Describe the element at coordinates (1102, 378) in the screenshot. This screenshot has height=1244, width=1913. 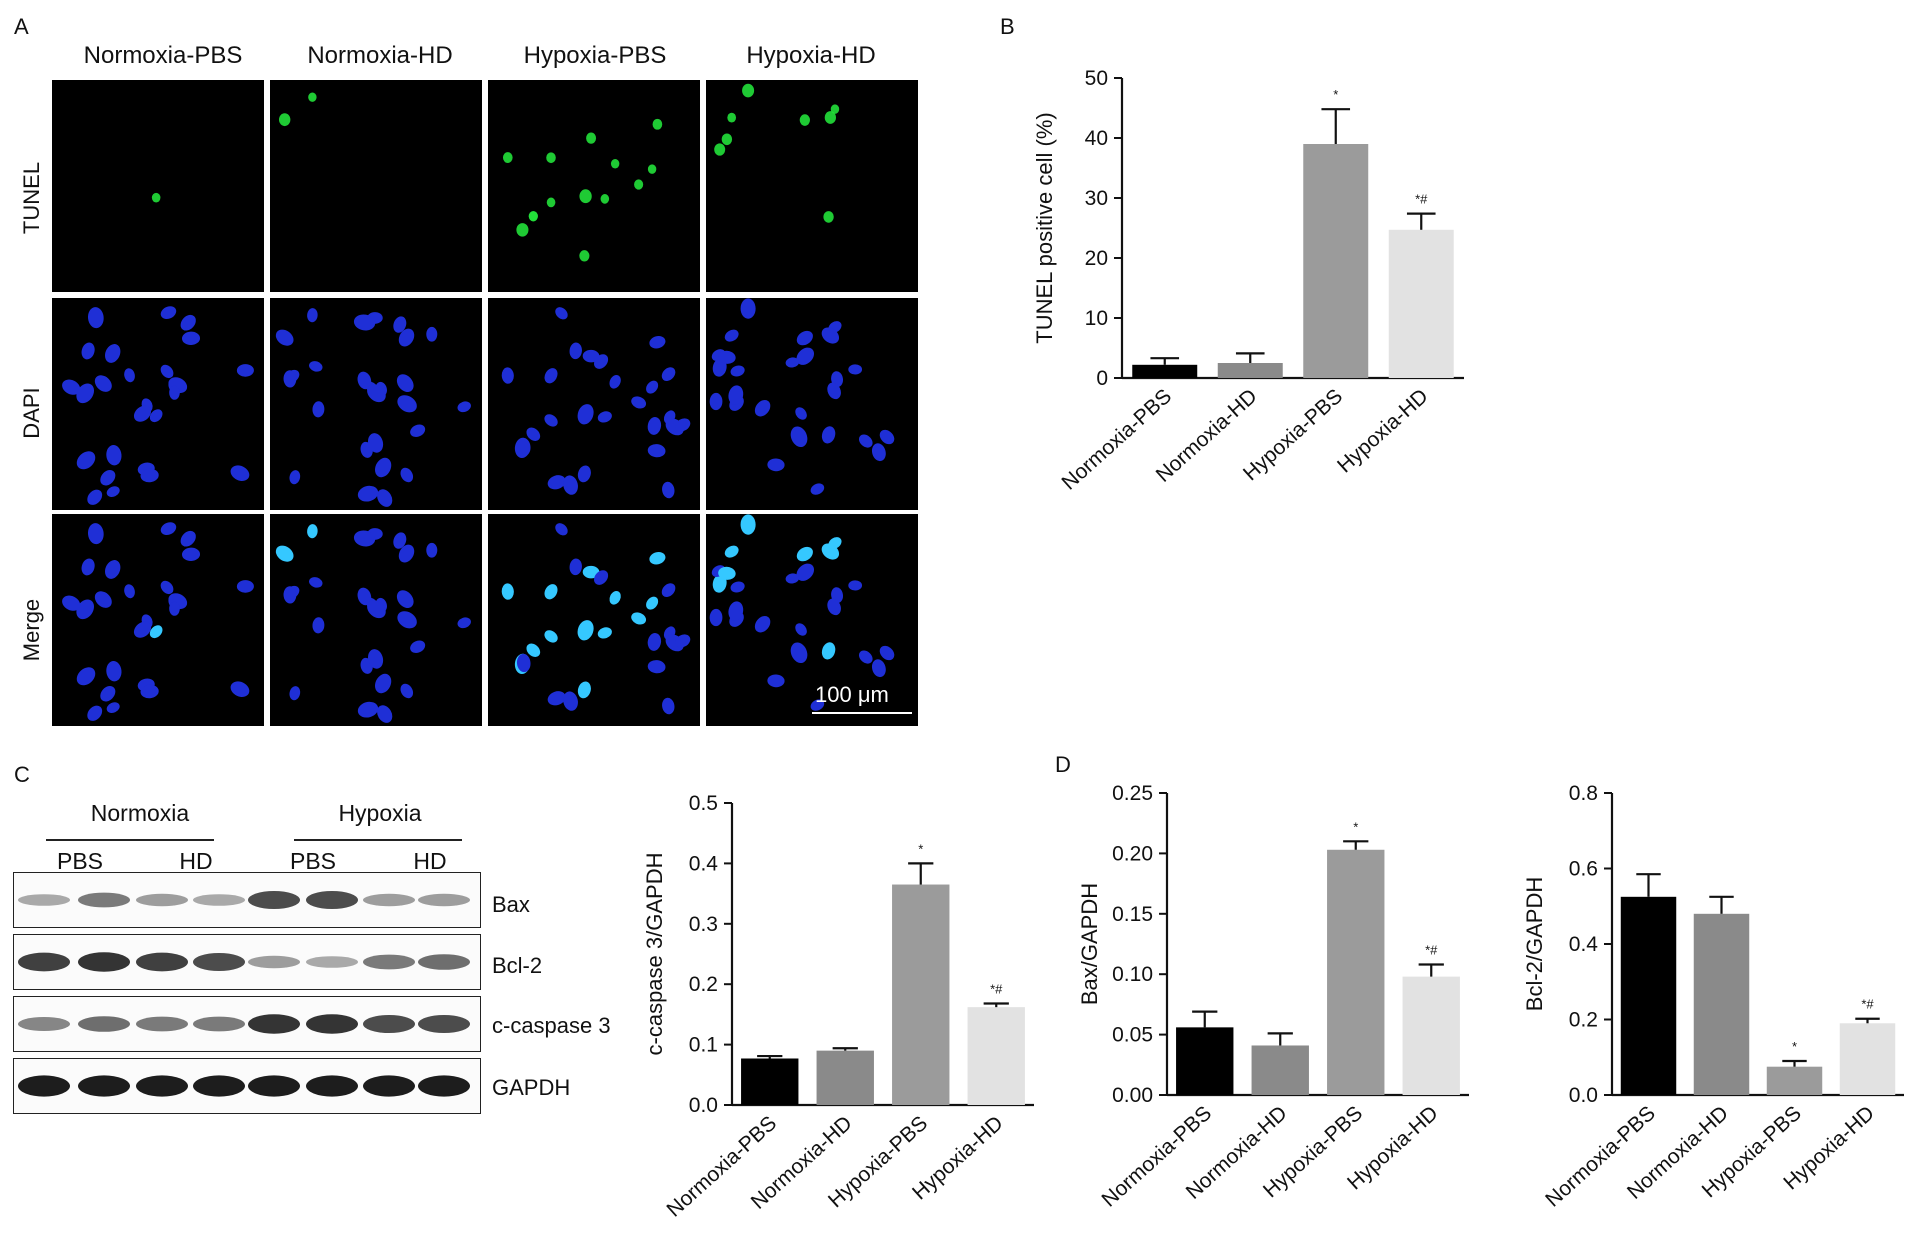
I see `y-tick-label: 0` at that location.